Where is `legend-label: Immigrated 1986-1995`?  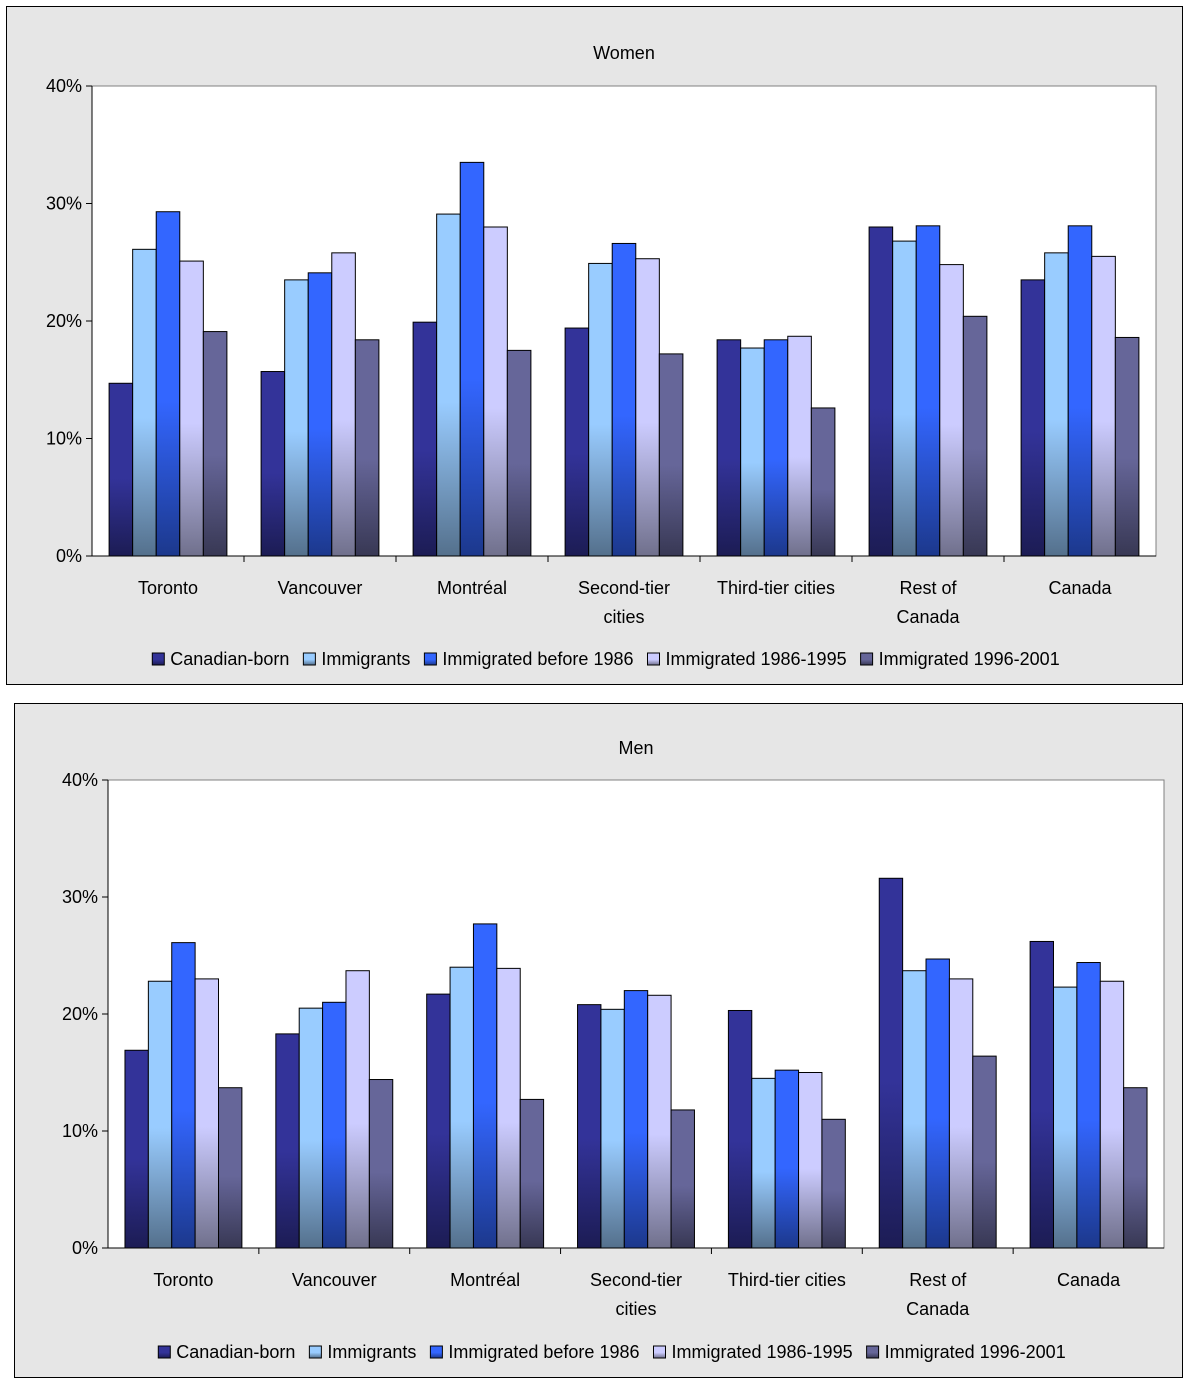 legend-label: Immigrated 1986-1995 is located at coordinates (761, 1352).